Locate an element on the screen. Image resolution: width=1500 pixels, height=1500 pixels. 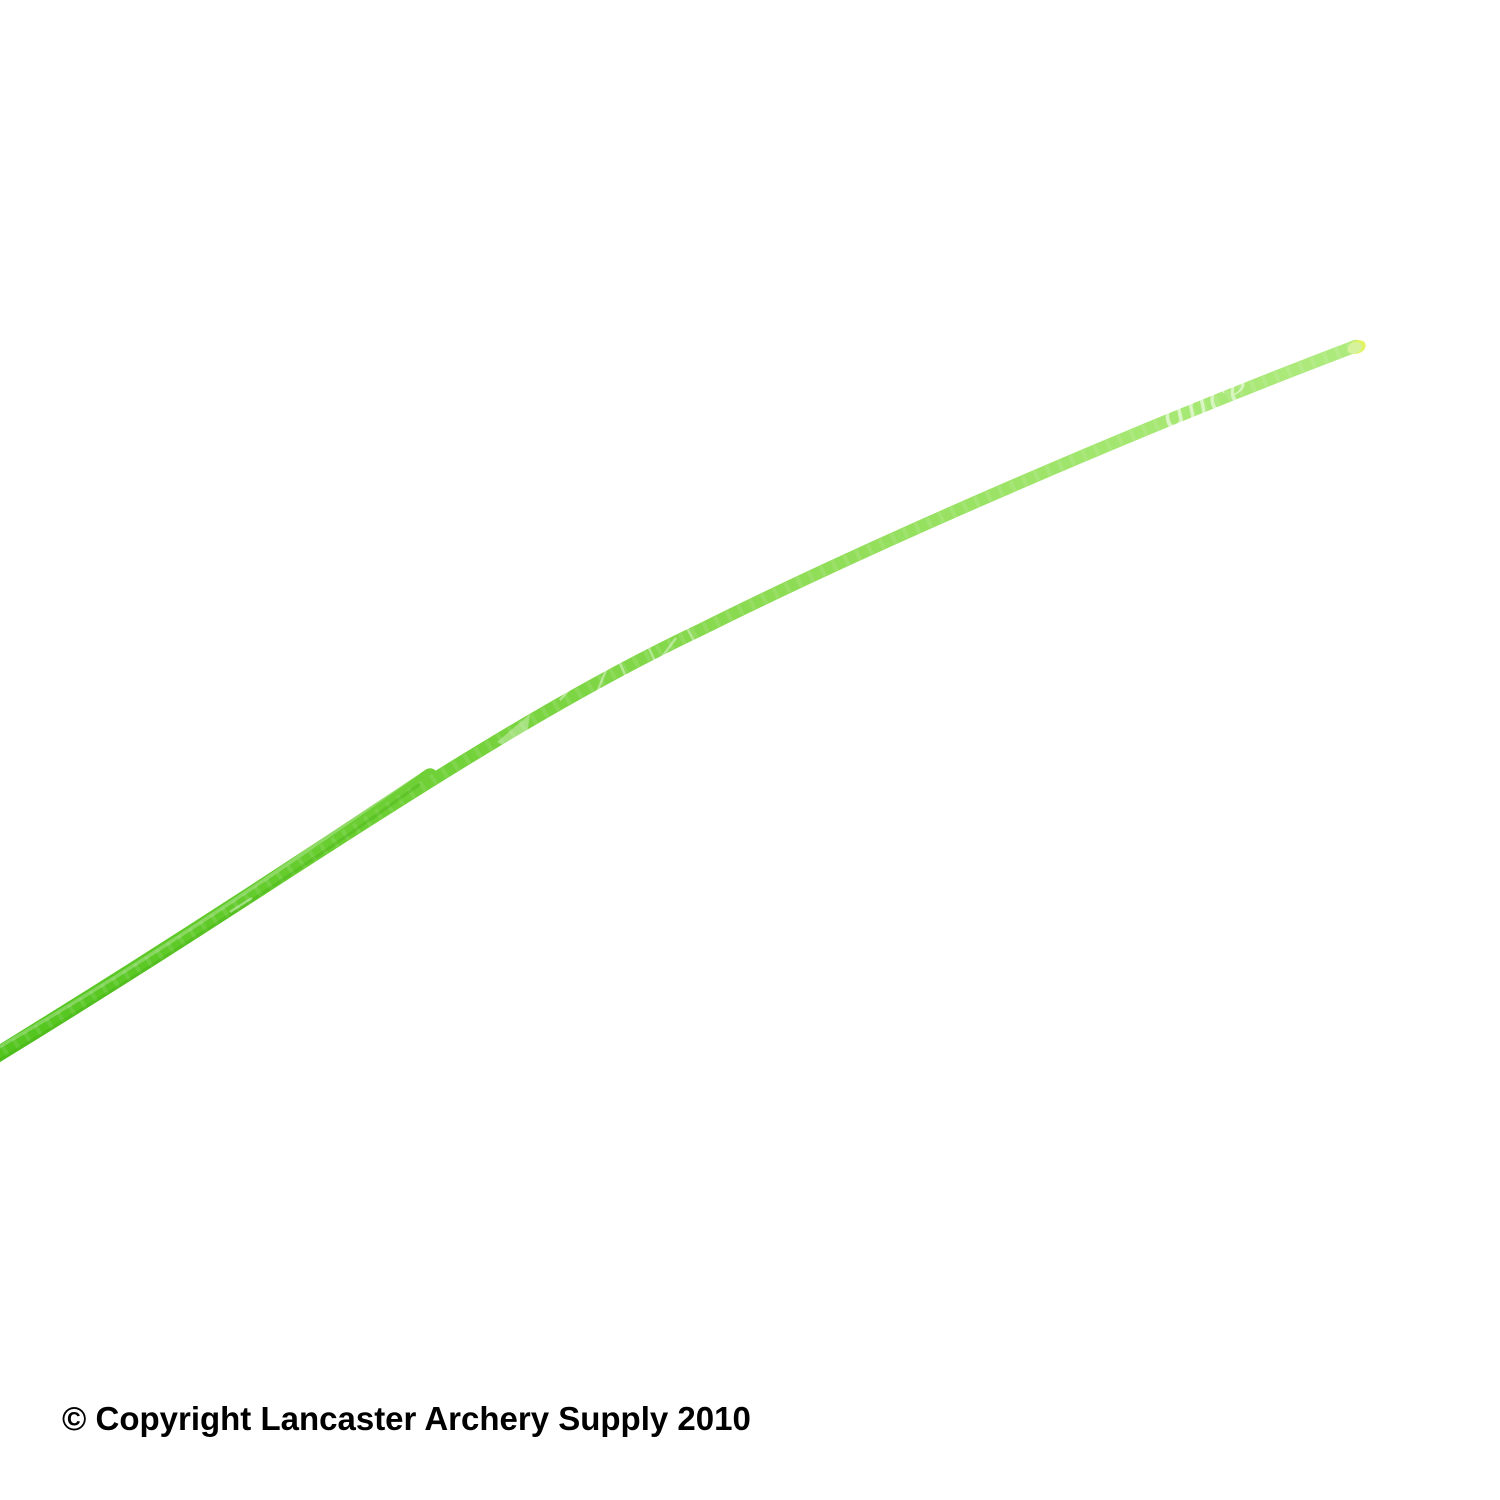
cord-tip-face is located at coordinates (1354, 348).